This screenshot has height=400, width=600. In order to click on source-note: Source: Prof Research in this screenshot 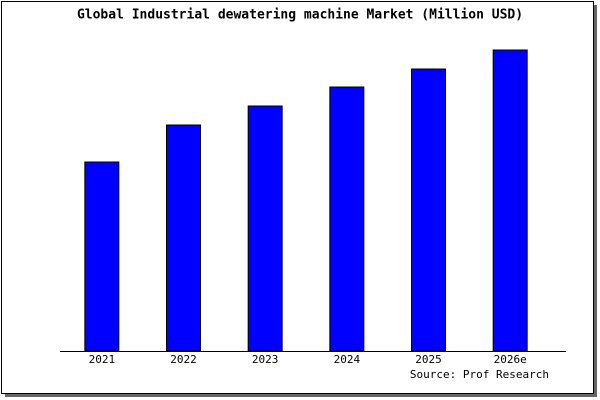, I will do `click(479, 374)`.